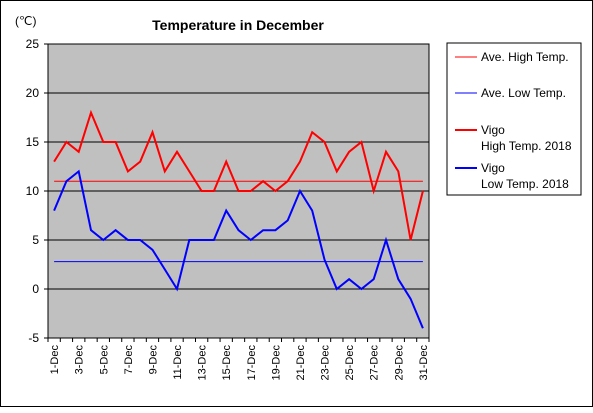 The width and height of the screenshot is (593, 413). What do you see at coordinates (33, 338) in the screenshot?
I see `y-tick-label: -5` at bounding box center [33, 338].